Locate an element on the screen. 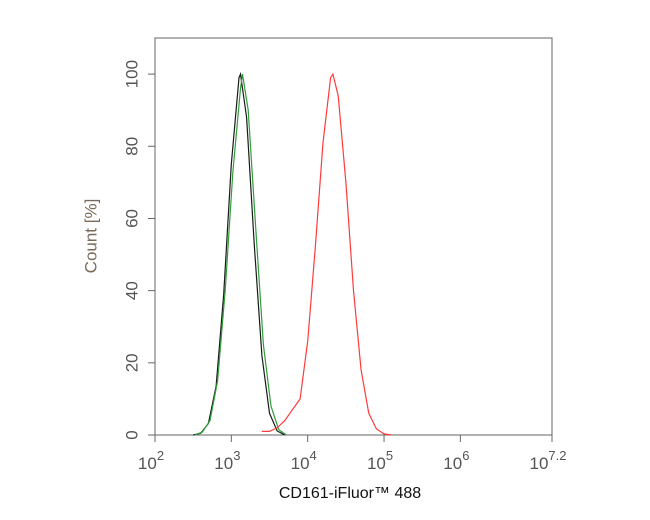 The height and width of the screenshot is (520, 650). y-tick-label: 0 is located at coordinates (131, 434).